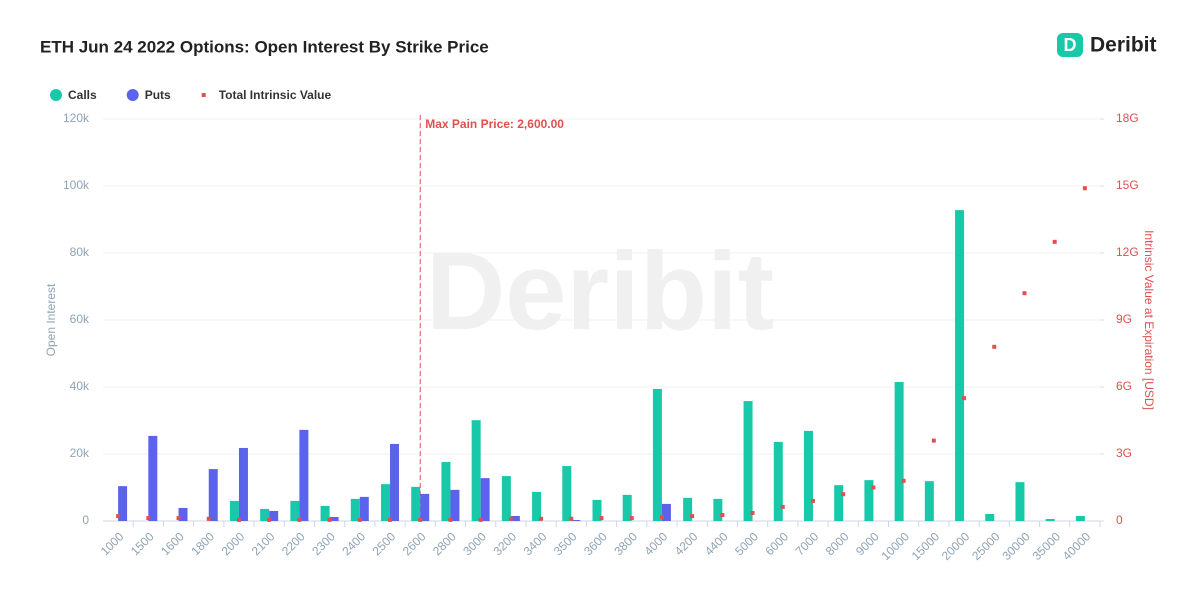 The image size is (1200, 600). I want to click on legend-label: Calls, so click(82, 95).